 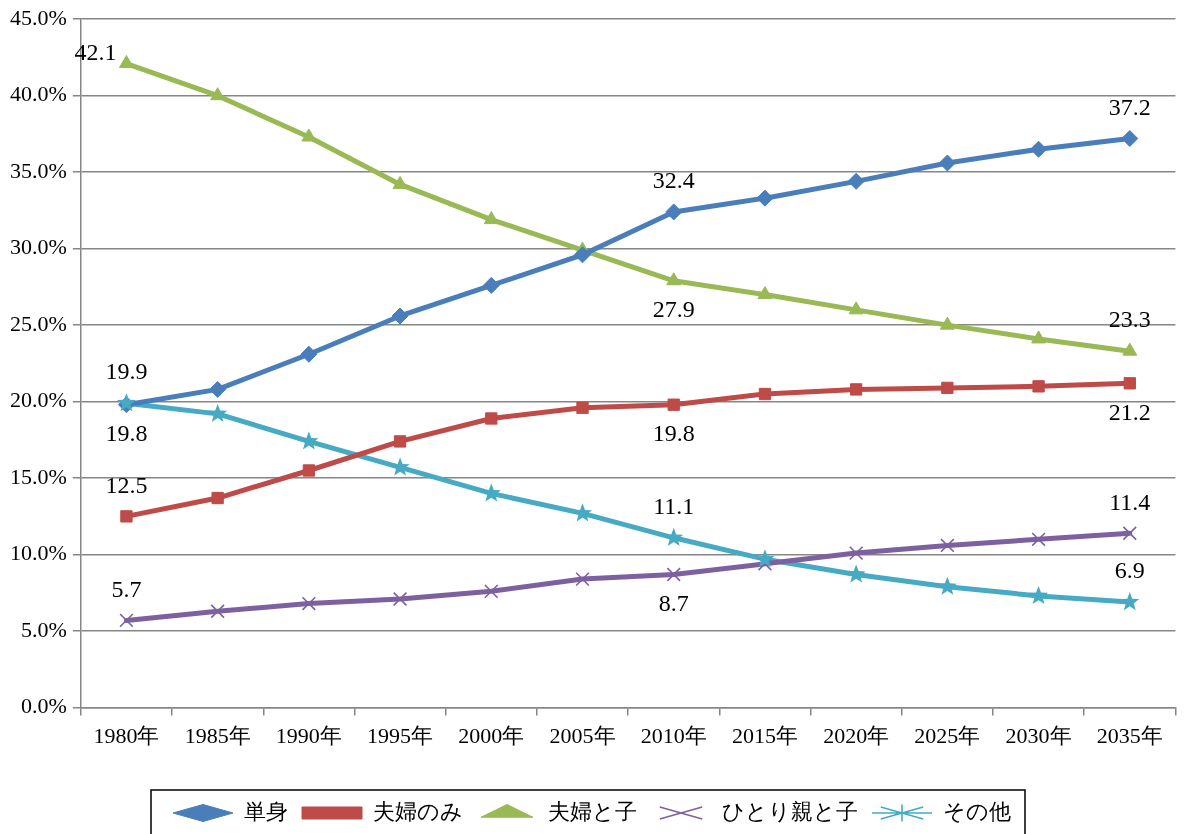 I want to click on y-tick-label: 15.0%, so click(x=38, y=476).